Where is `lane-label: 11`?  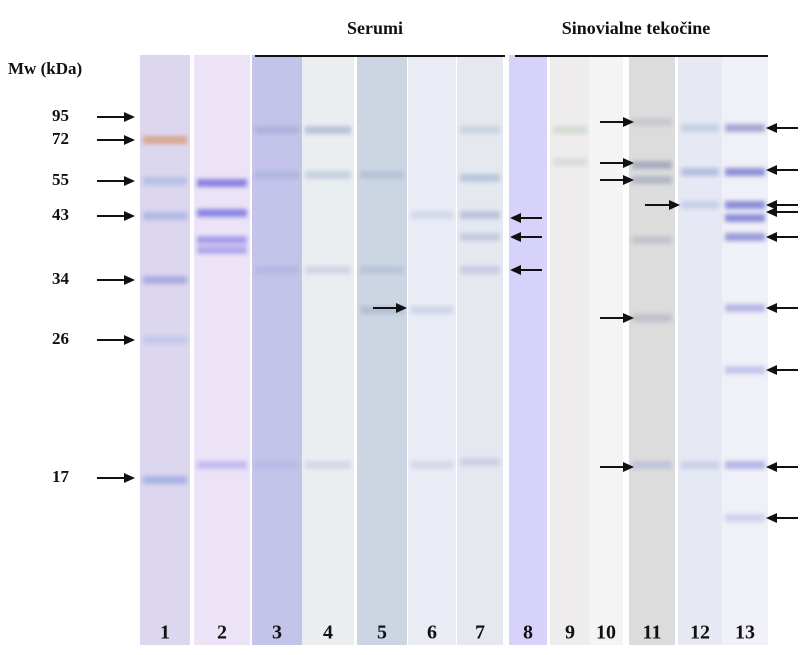 lane-label: 11 is located at coordinates (652, 633).